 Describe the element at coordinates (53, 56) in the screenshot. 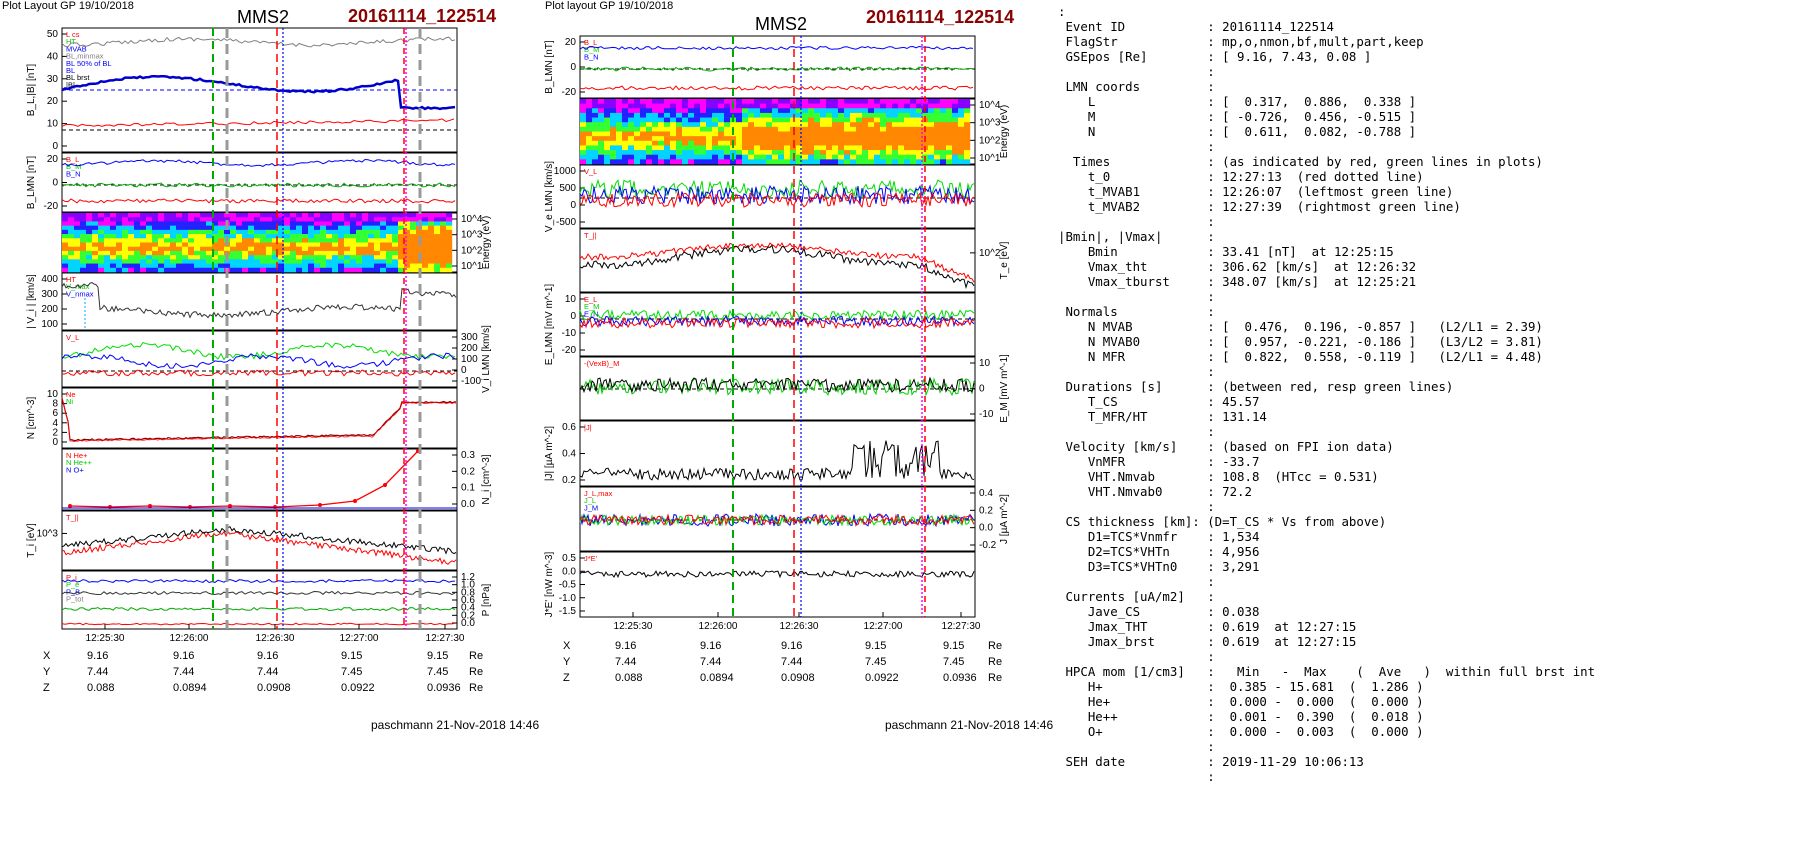

I see `tick-label: 40` at that location.